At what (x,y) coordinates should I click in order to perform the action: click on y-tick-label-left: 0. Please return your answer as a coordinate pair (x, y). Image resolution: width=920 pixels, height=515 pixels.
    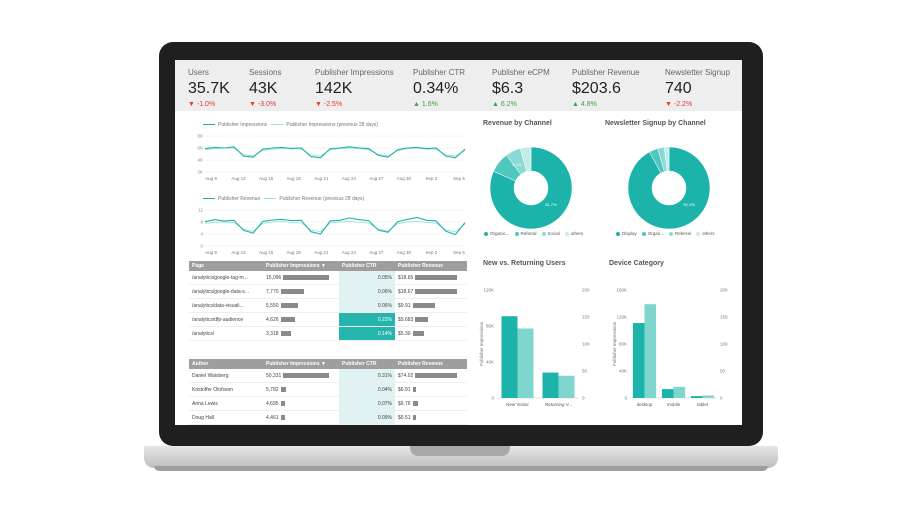
    Looking at the image, I should click on (492, 398).